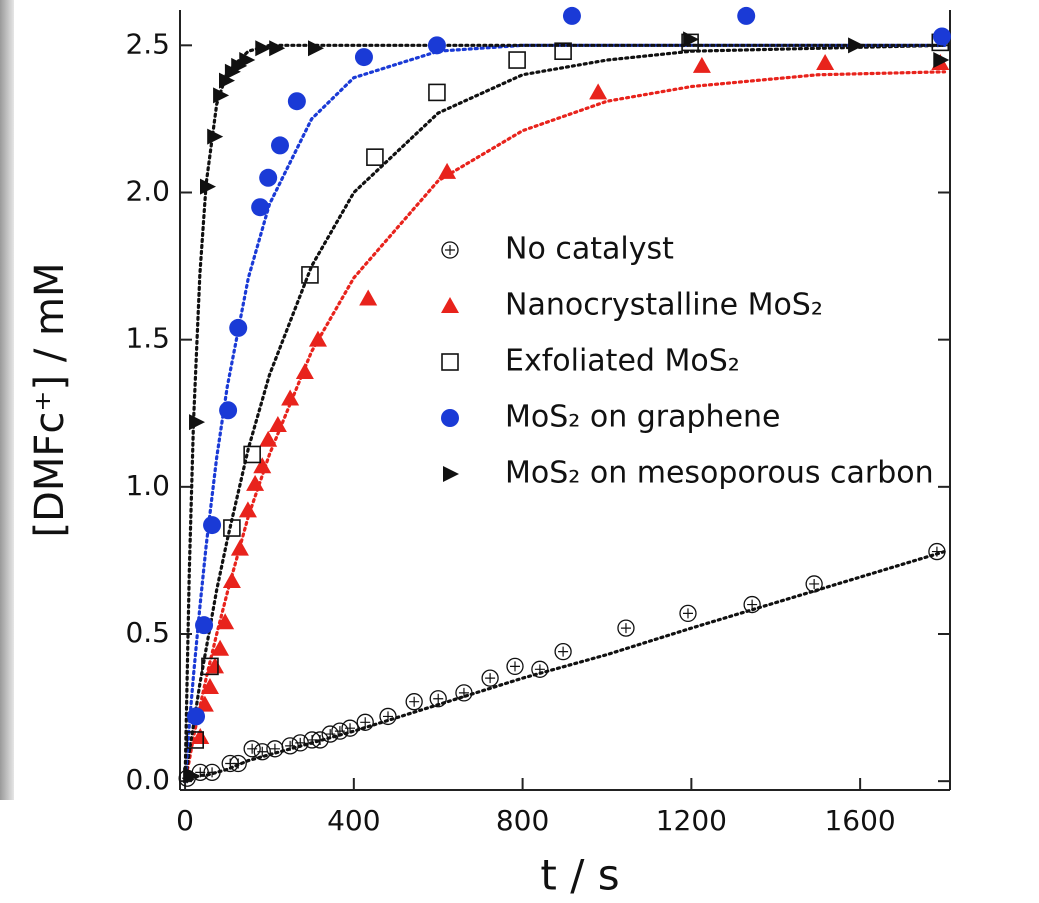 Image resolution: width=1039 pixels, height=903 pixels. Describe the element at coordinates (522, 820) in the screenshot. I see `x-tick-label: 800` at that location.